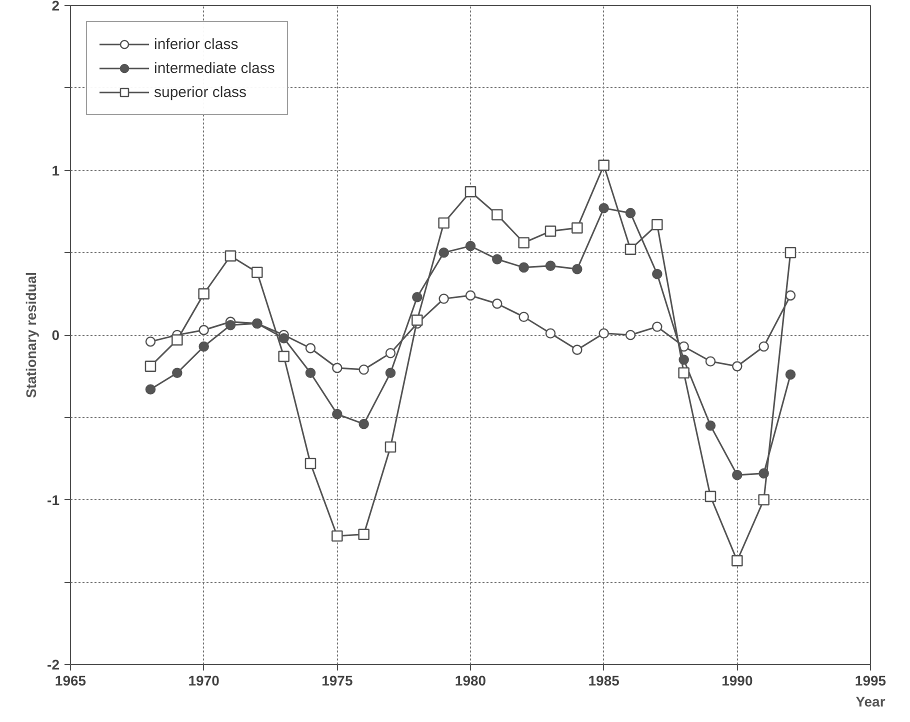  I want to click on x-tick-label: 1980, so click(470, 680).